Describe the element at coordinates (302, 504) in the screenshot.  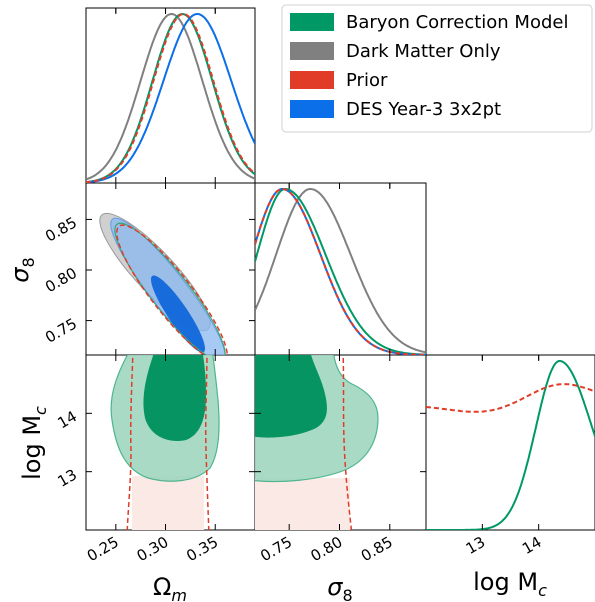
I see `prior-fill-sigma-logmc` at that location.